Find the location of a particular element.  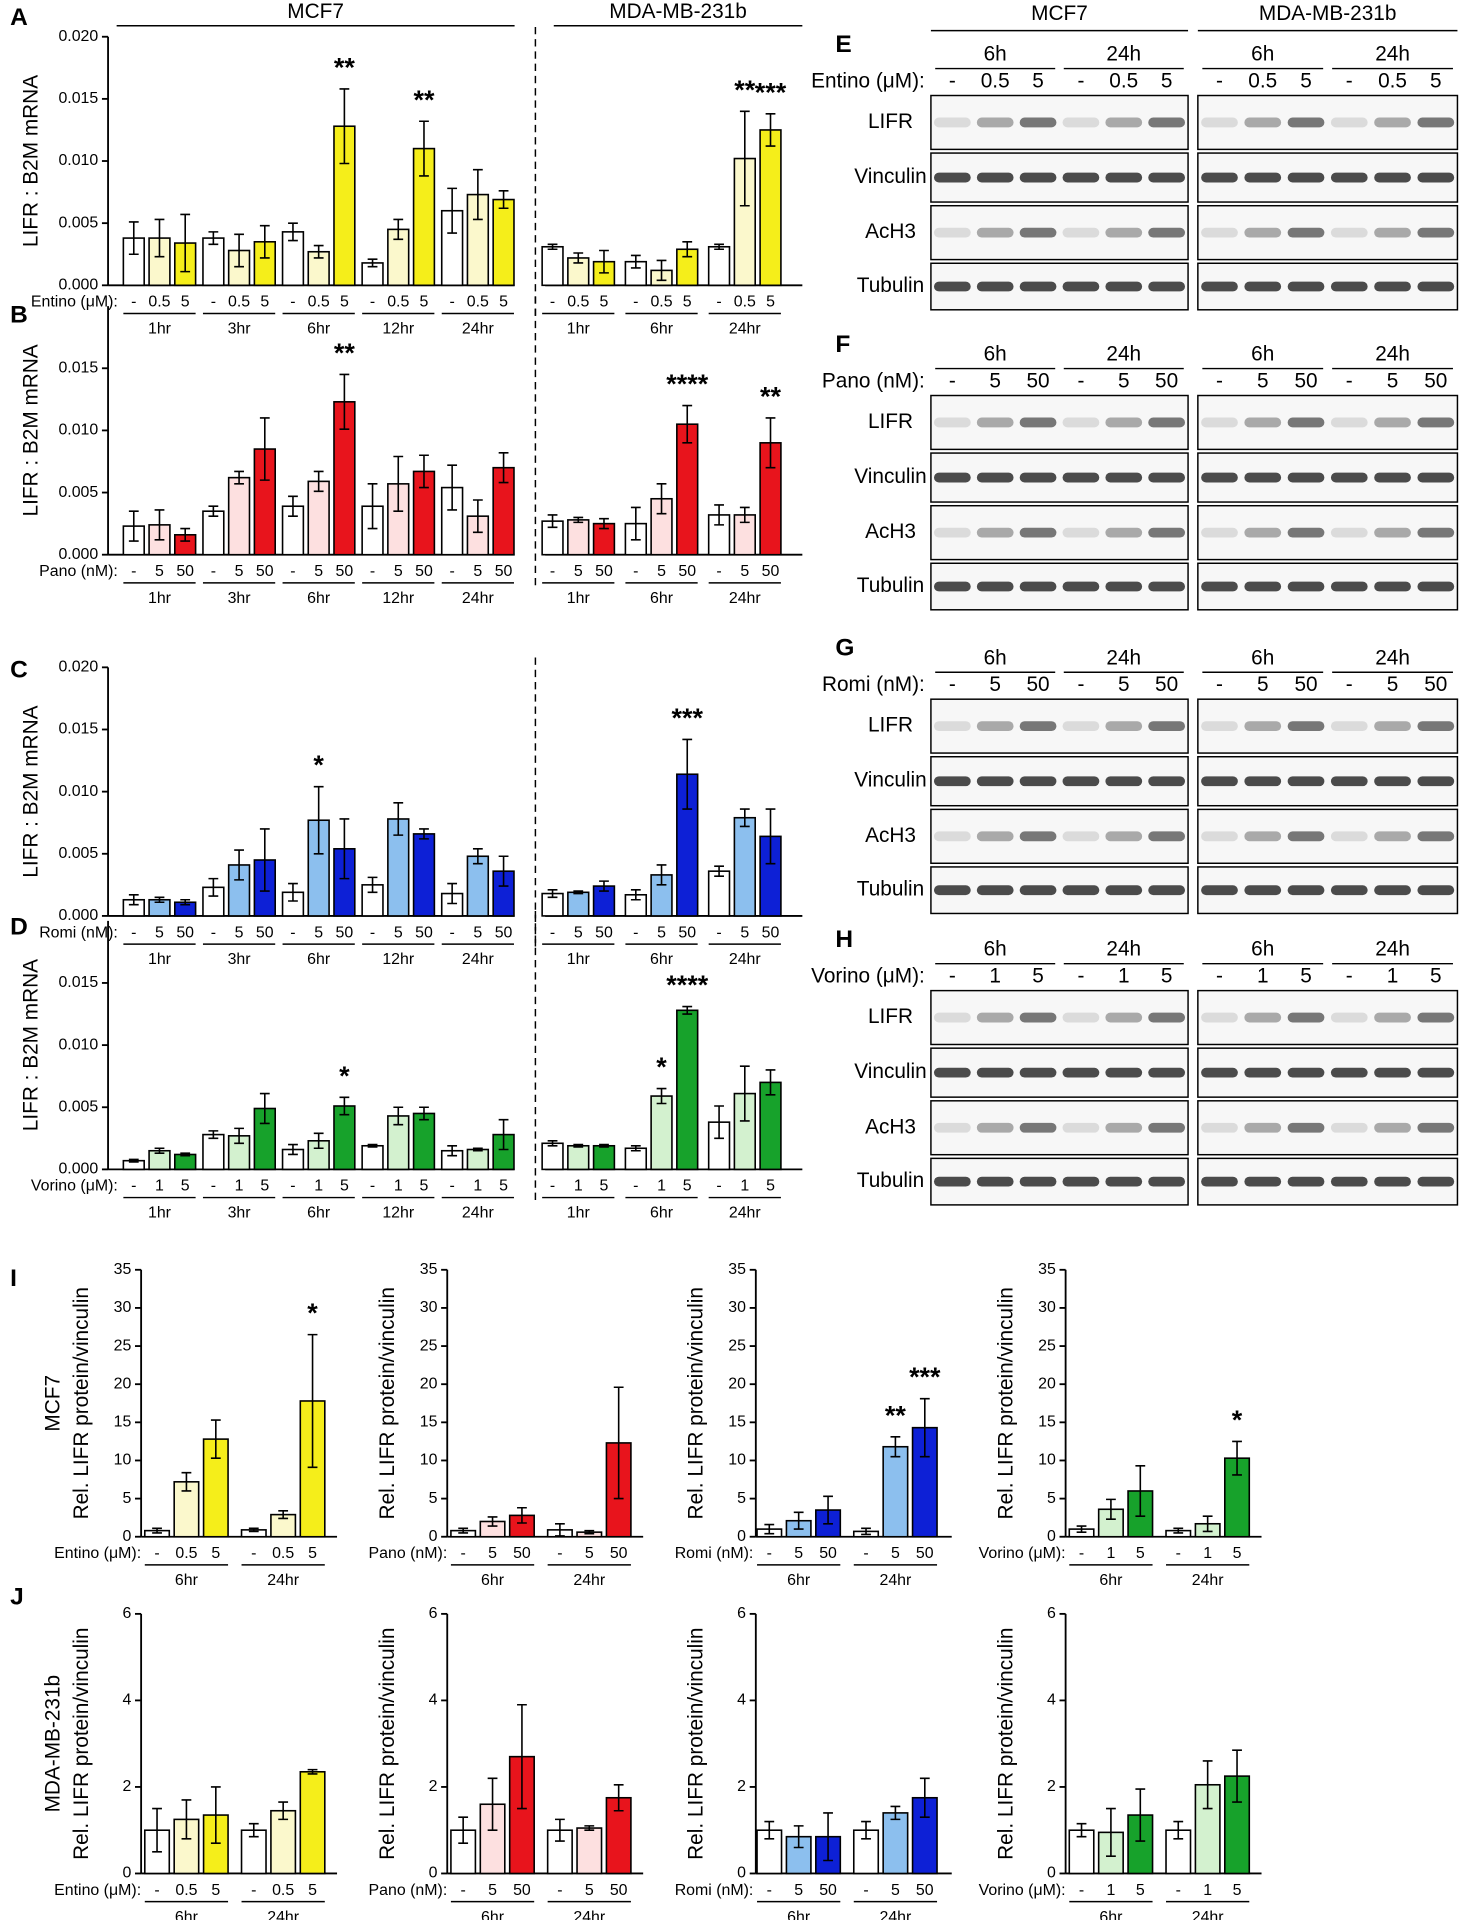

y-tick-label: 2 is located at coordinates (126, 1786).